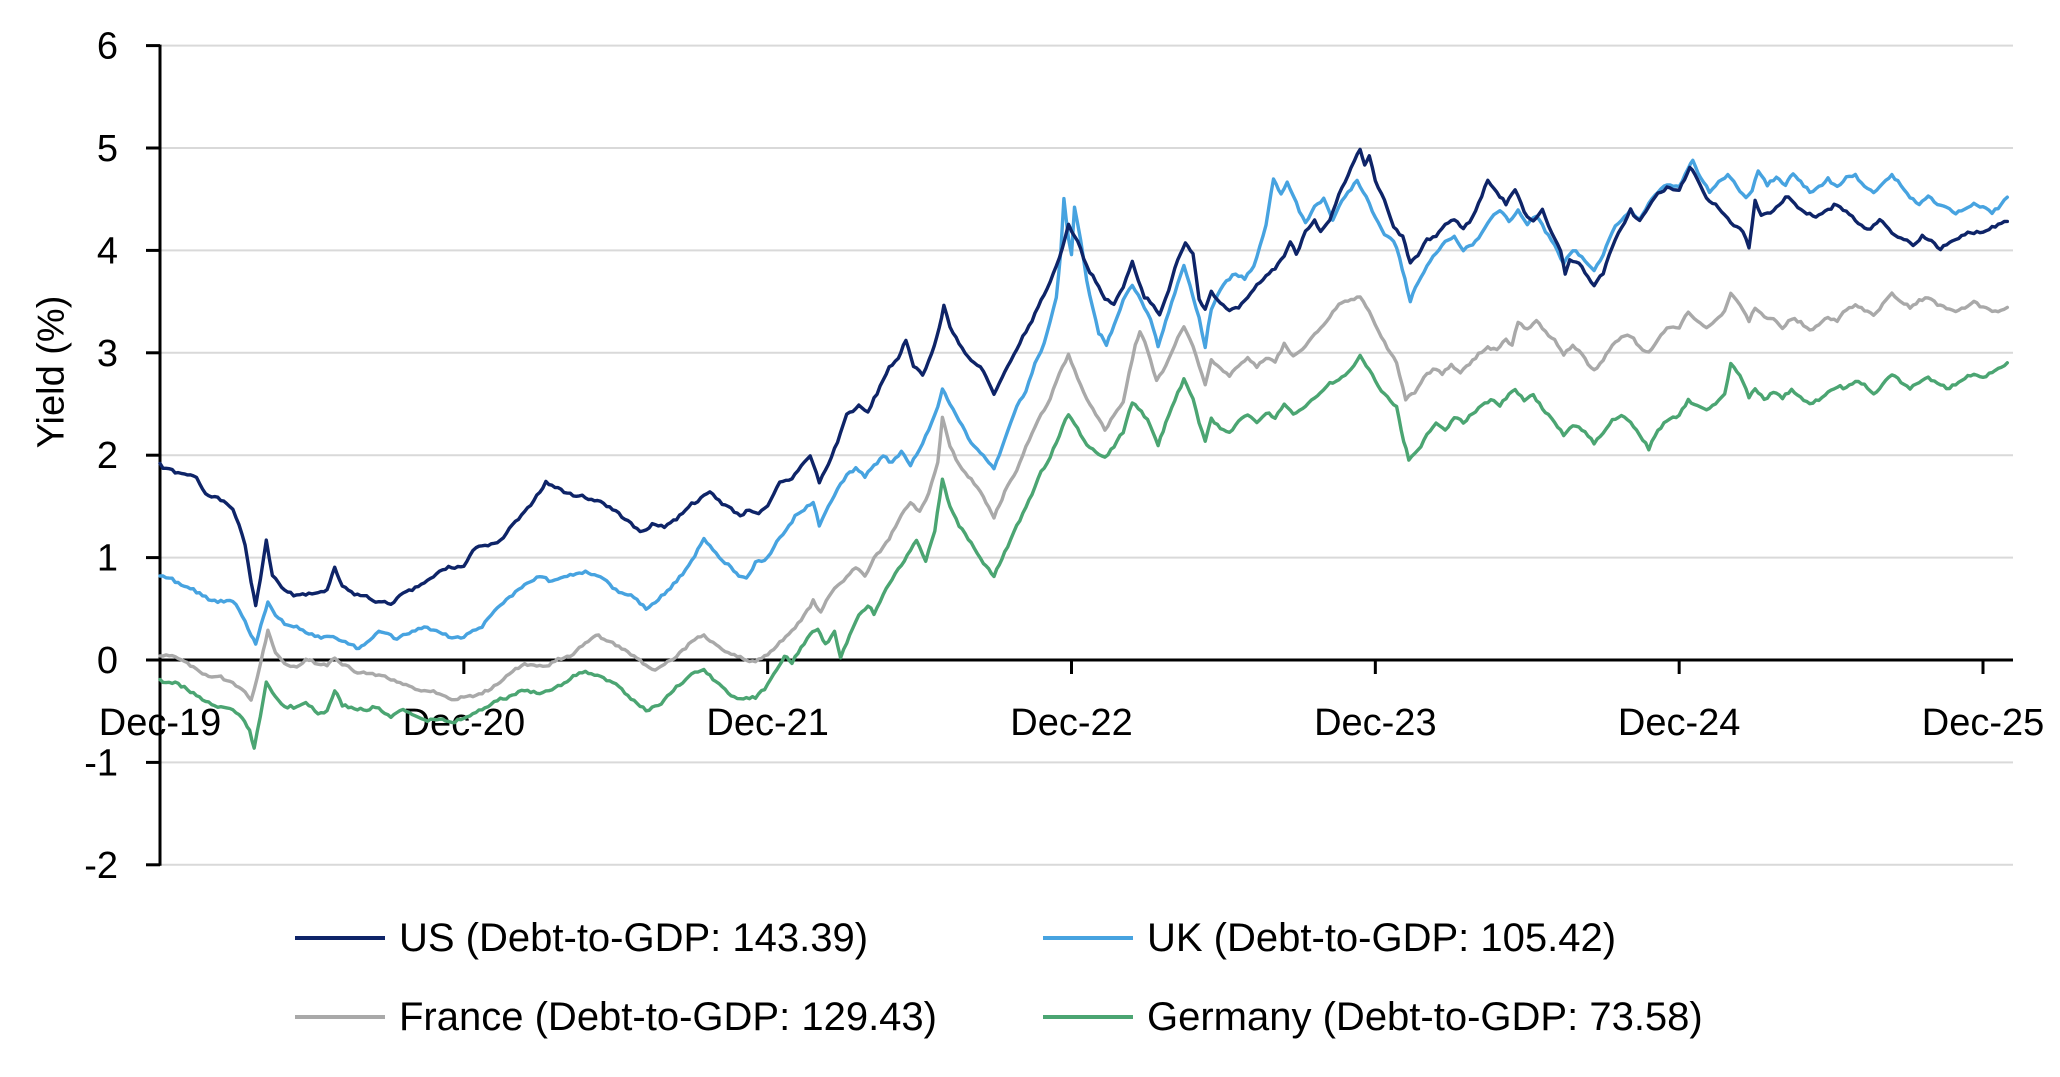 The image size is (2060, 1077). Describe the element at coordinates (107, 149) in the screenshot. I see `y-tick-label: 5` at that location.